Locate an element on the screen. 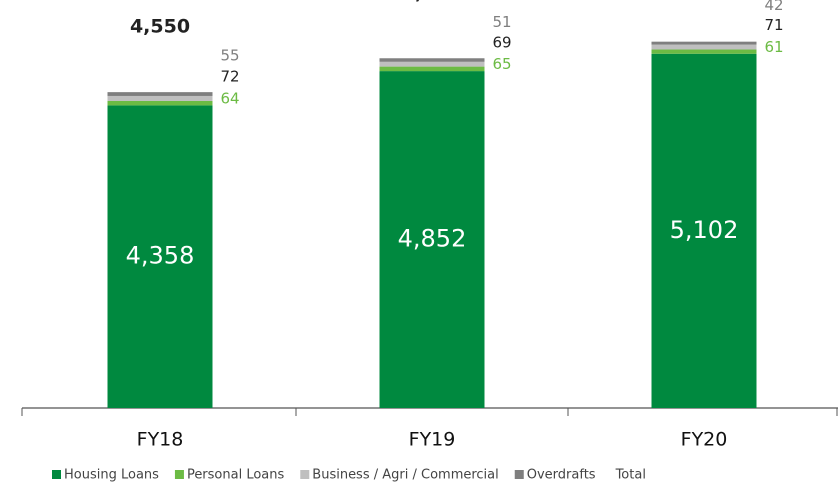  data-label: 64 is located at coordinates (230, 98).